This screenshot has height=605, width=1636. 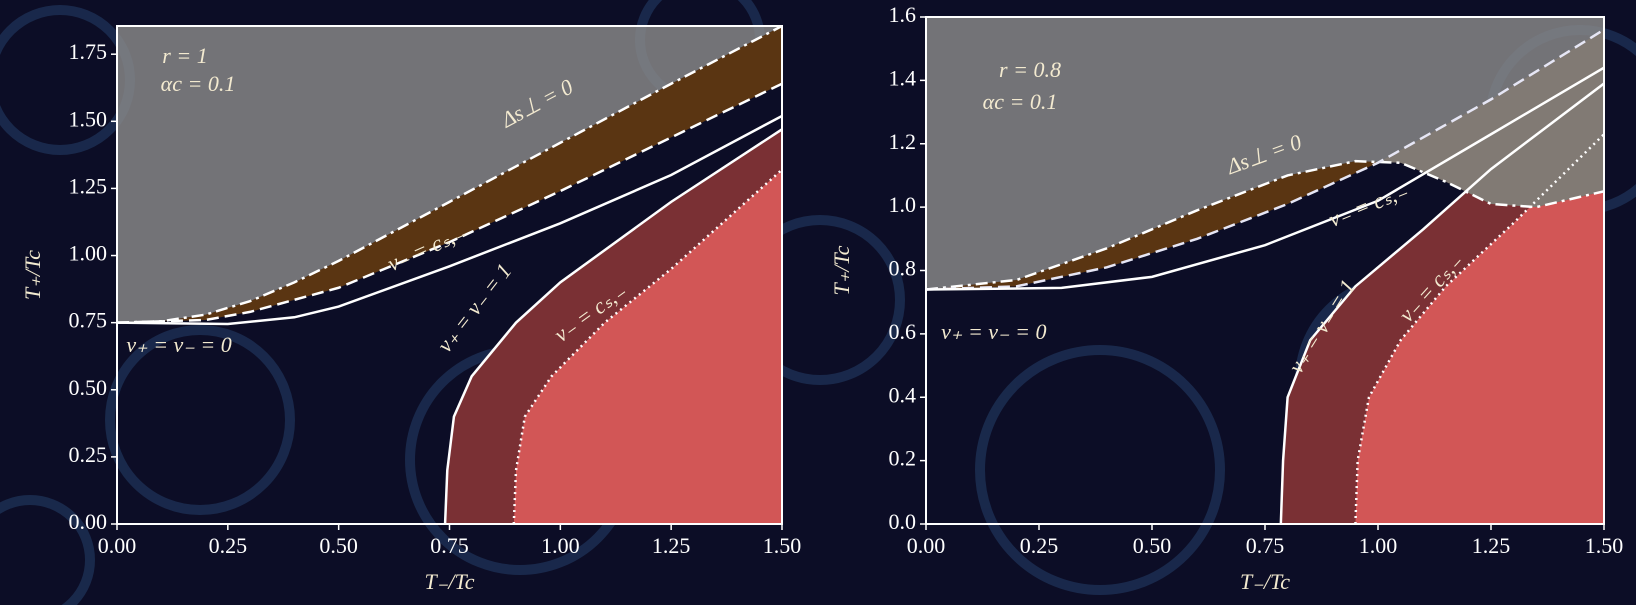 What do you see at coordinates (903, 458) in the screenshot?
I see `y-tick-label: 0.2` at bounding box center [903, 458].